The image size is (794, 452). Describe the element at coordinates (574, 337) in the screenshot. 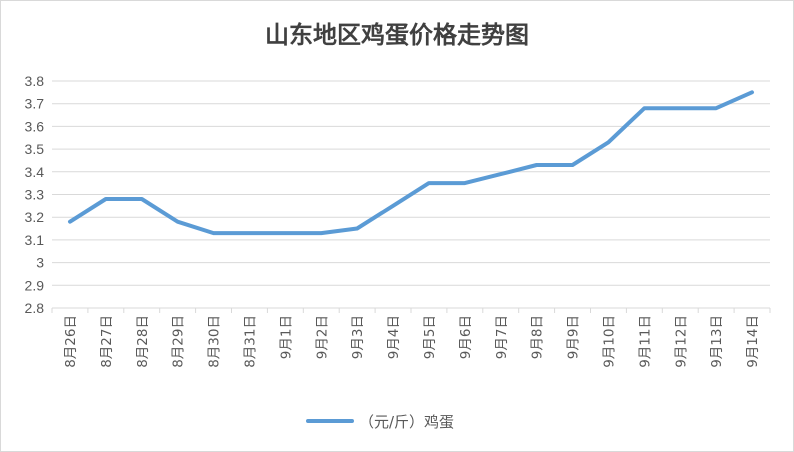

I see `x-tick-label: 9月9日` at that location.